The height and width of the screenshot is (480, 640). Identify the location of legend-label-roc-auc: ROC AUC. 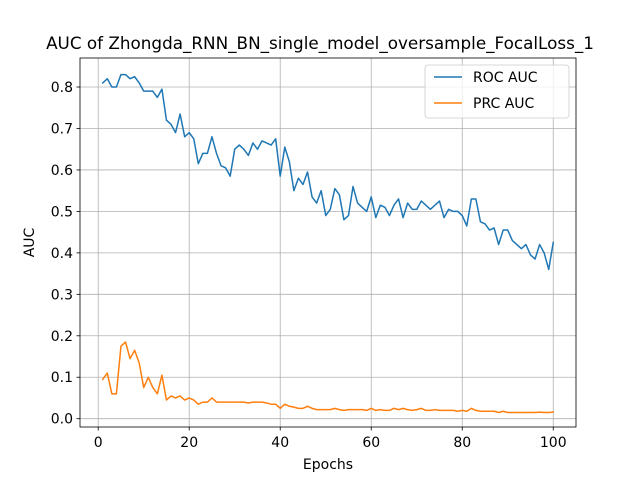
(505, 78).